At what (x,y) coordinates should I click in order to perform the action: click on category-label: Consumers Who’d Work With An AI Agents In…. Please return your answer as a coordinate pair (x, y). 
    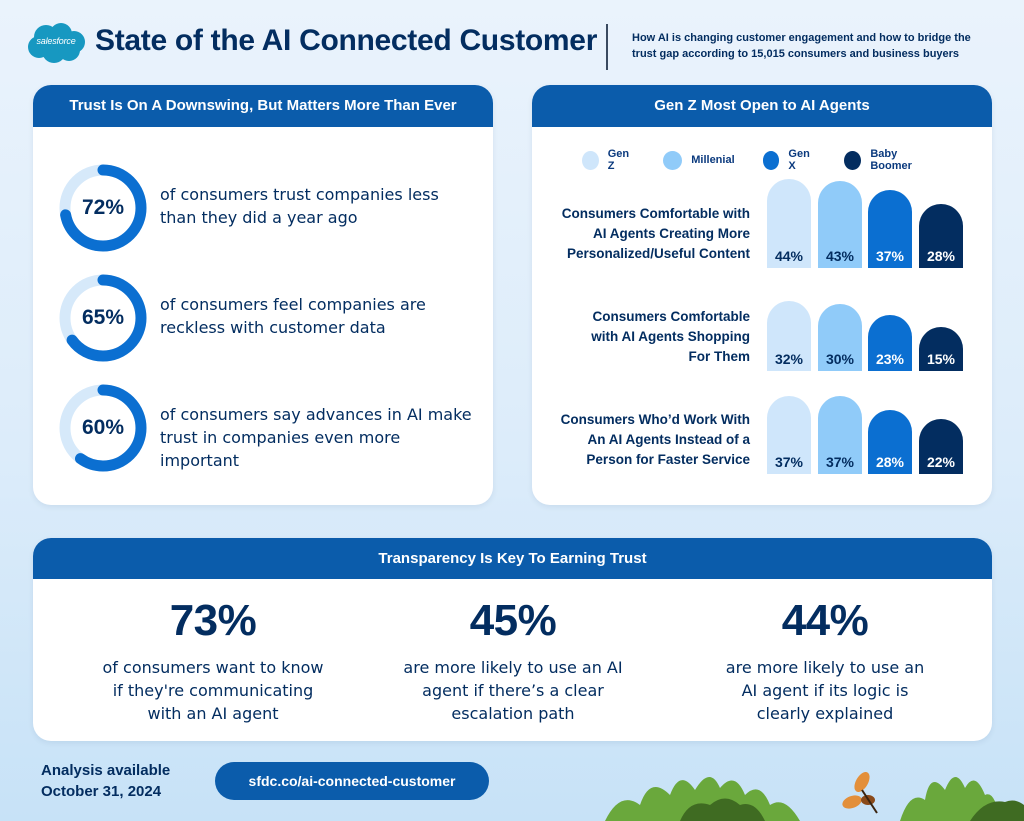
    Looking at the image, I should click on (646, 440).